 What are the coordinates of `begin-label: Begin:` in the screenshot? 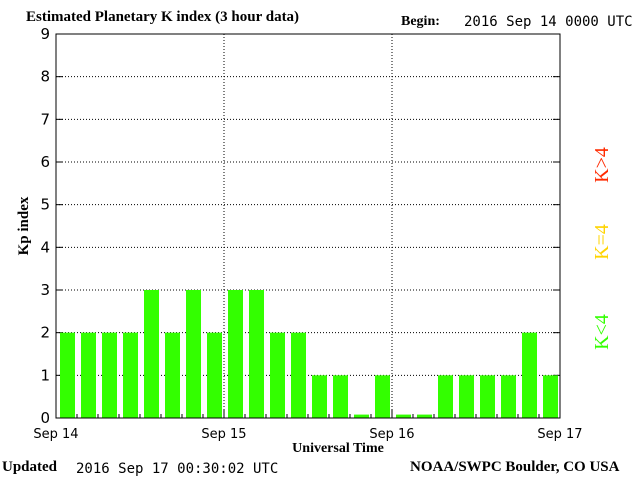 It's located at (420, 21).